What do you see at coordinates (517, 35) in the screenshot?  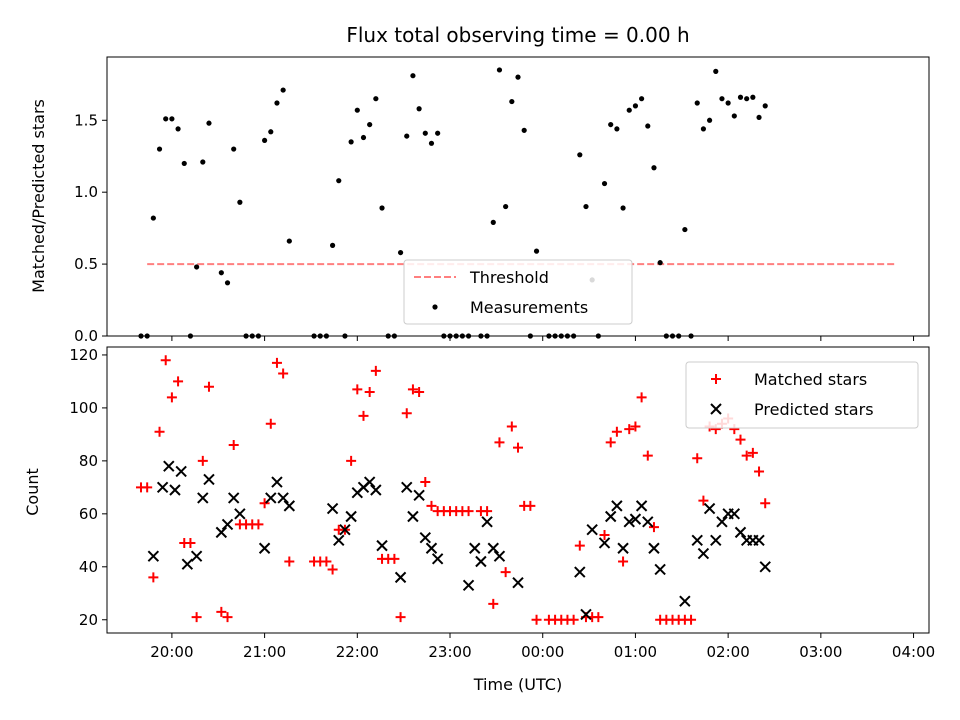 I see `chart-title: Flux total observing time = 0.00 h` at bounding box center [517, 35].